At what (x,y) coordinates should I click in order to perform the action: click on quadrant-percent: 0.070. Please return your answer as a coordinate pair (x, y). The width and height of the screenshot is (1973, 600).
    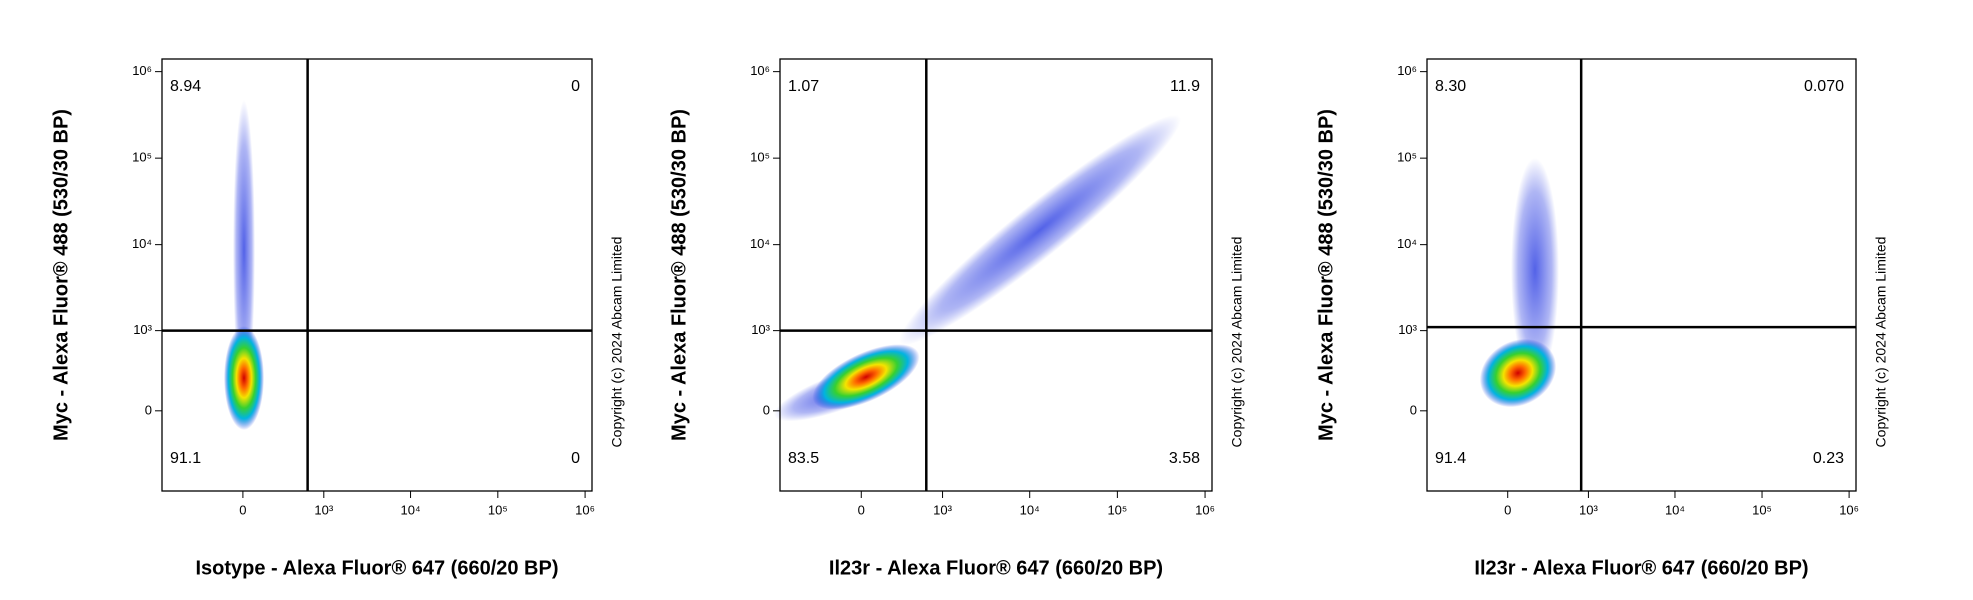
    Looking at the image, I should click on (1824, 86).